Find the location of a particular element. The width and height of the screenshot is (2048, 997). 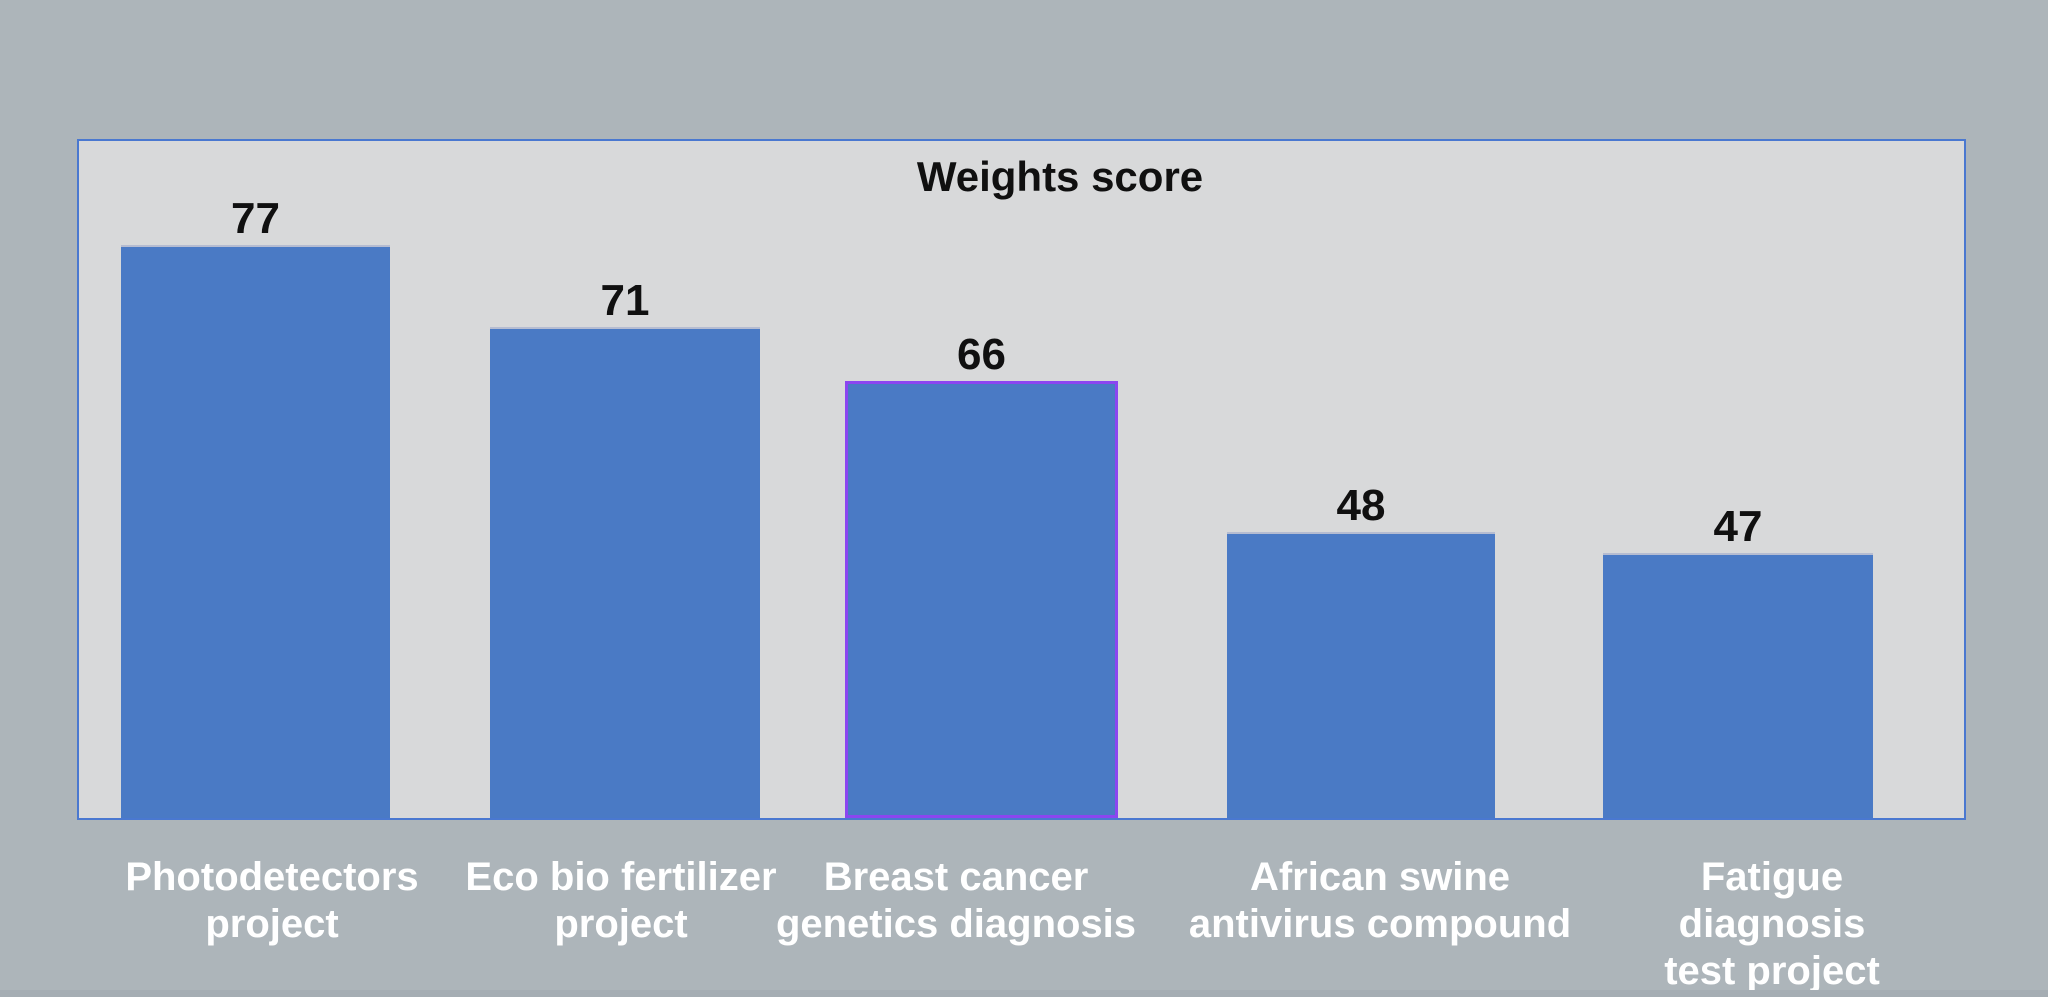

chart-title: Weights score is located at coordinates (1060, 176).